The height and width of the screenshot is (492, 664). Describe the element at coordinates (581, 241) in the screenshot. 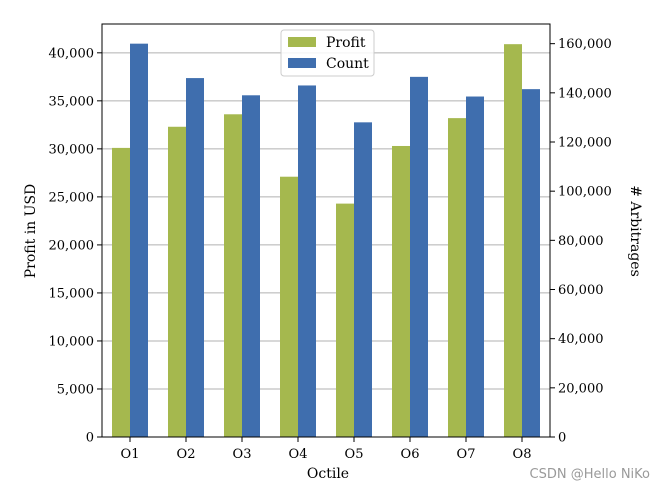

I see `y-right-tick-label: 80,000` at that location.